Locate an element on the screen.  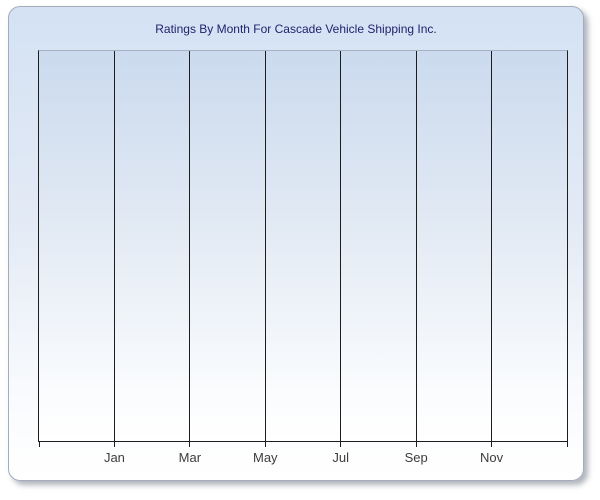
x-axis-label-jan: Jan is located at coordinates (114, 457).